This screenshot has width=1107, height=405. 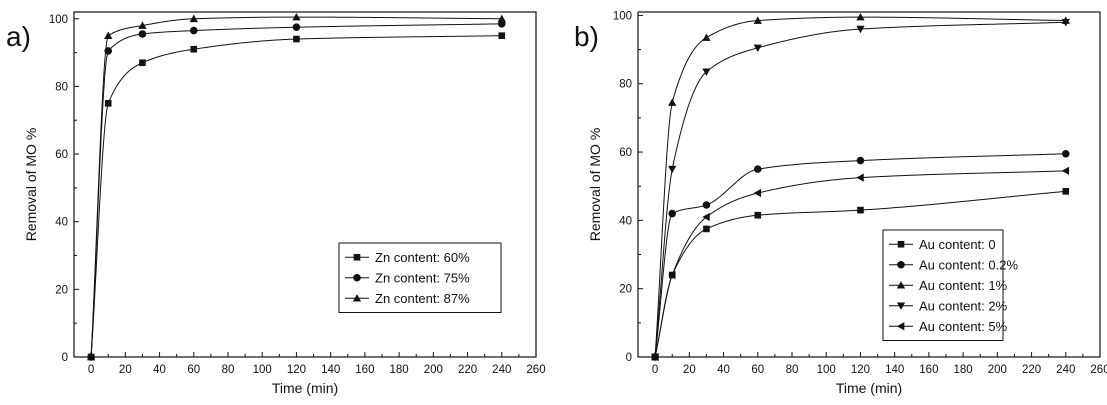 What do you see at coordinates (159, 370) in the screenshot?
I see `x-tick-label: 40` at bounding box center [159, 370].